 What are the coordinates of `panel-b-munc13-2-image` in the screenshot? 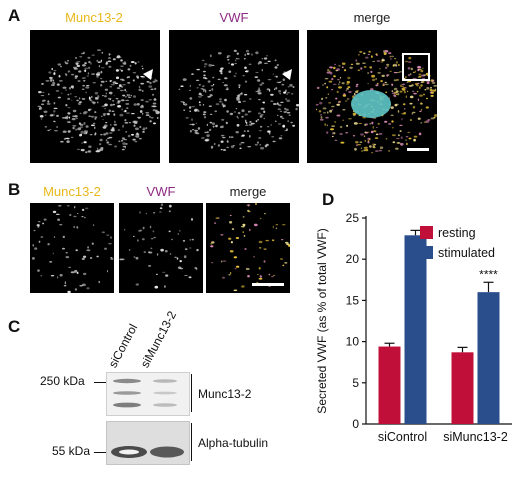 It's located at (72, 248).